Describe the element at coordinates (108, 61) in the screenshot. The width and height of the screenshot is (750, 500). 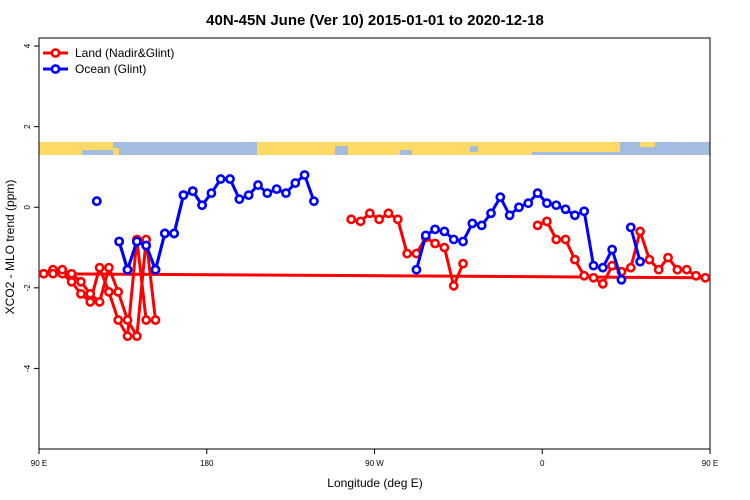
I see `legend: Land (Nadir&Glint) Ocean (Glint)` at that location.